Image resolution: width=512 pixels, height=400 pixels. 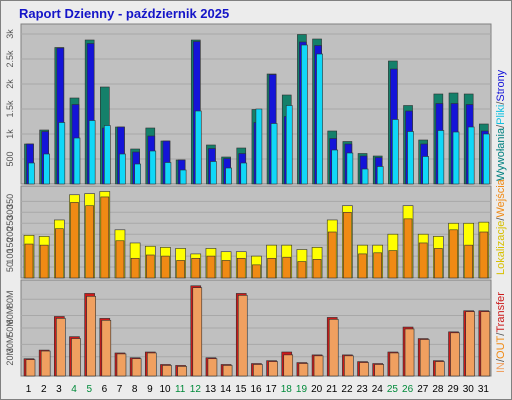 What do you see at coordinates (10, 299) in the screenshot?
I see `y-tick-label: 80M` at bounding box center [10, 299].